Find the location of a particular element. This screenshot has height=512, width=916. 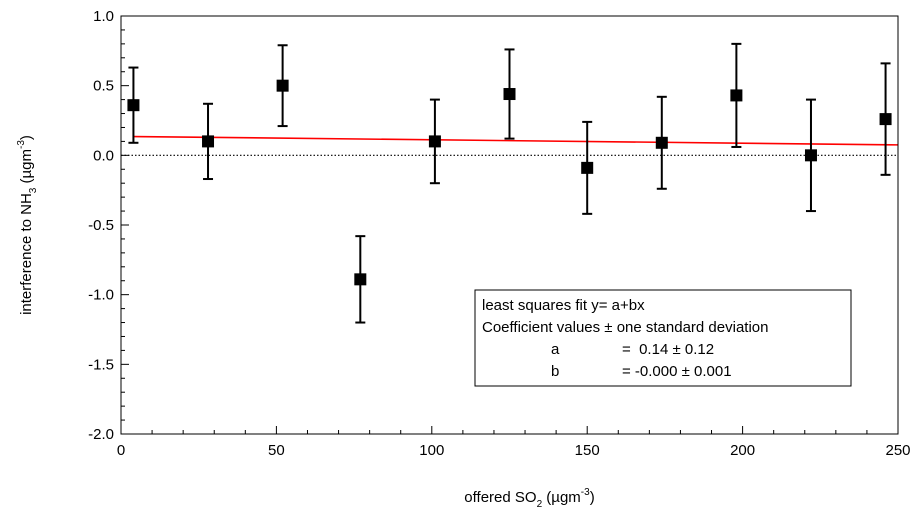

x-tick-label: 50 is located at coordinates (276, 450).